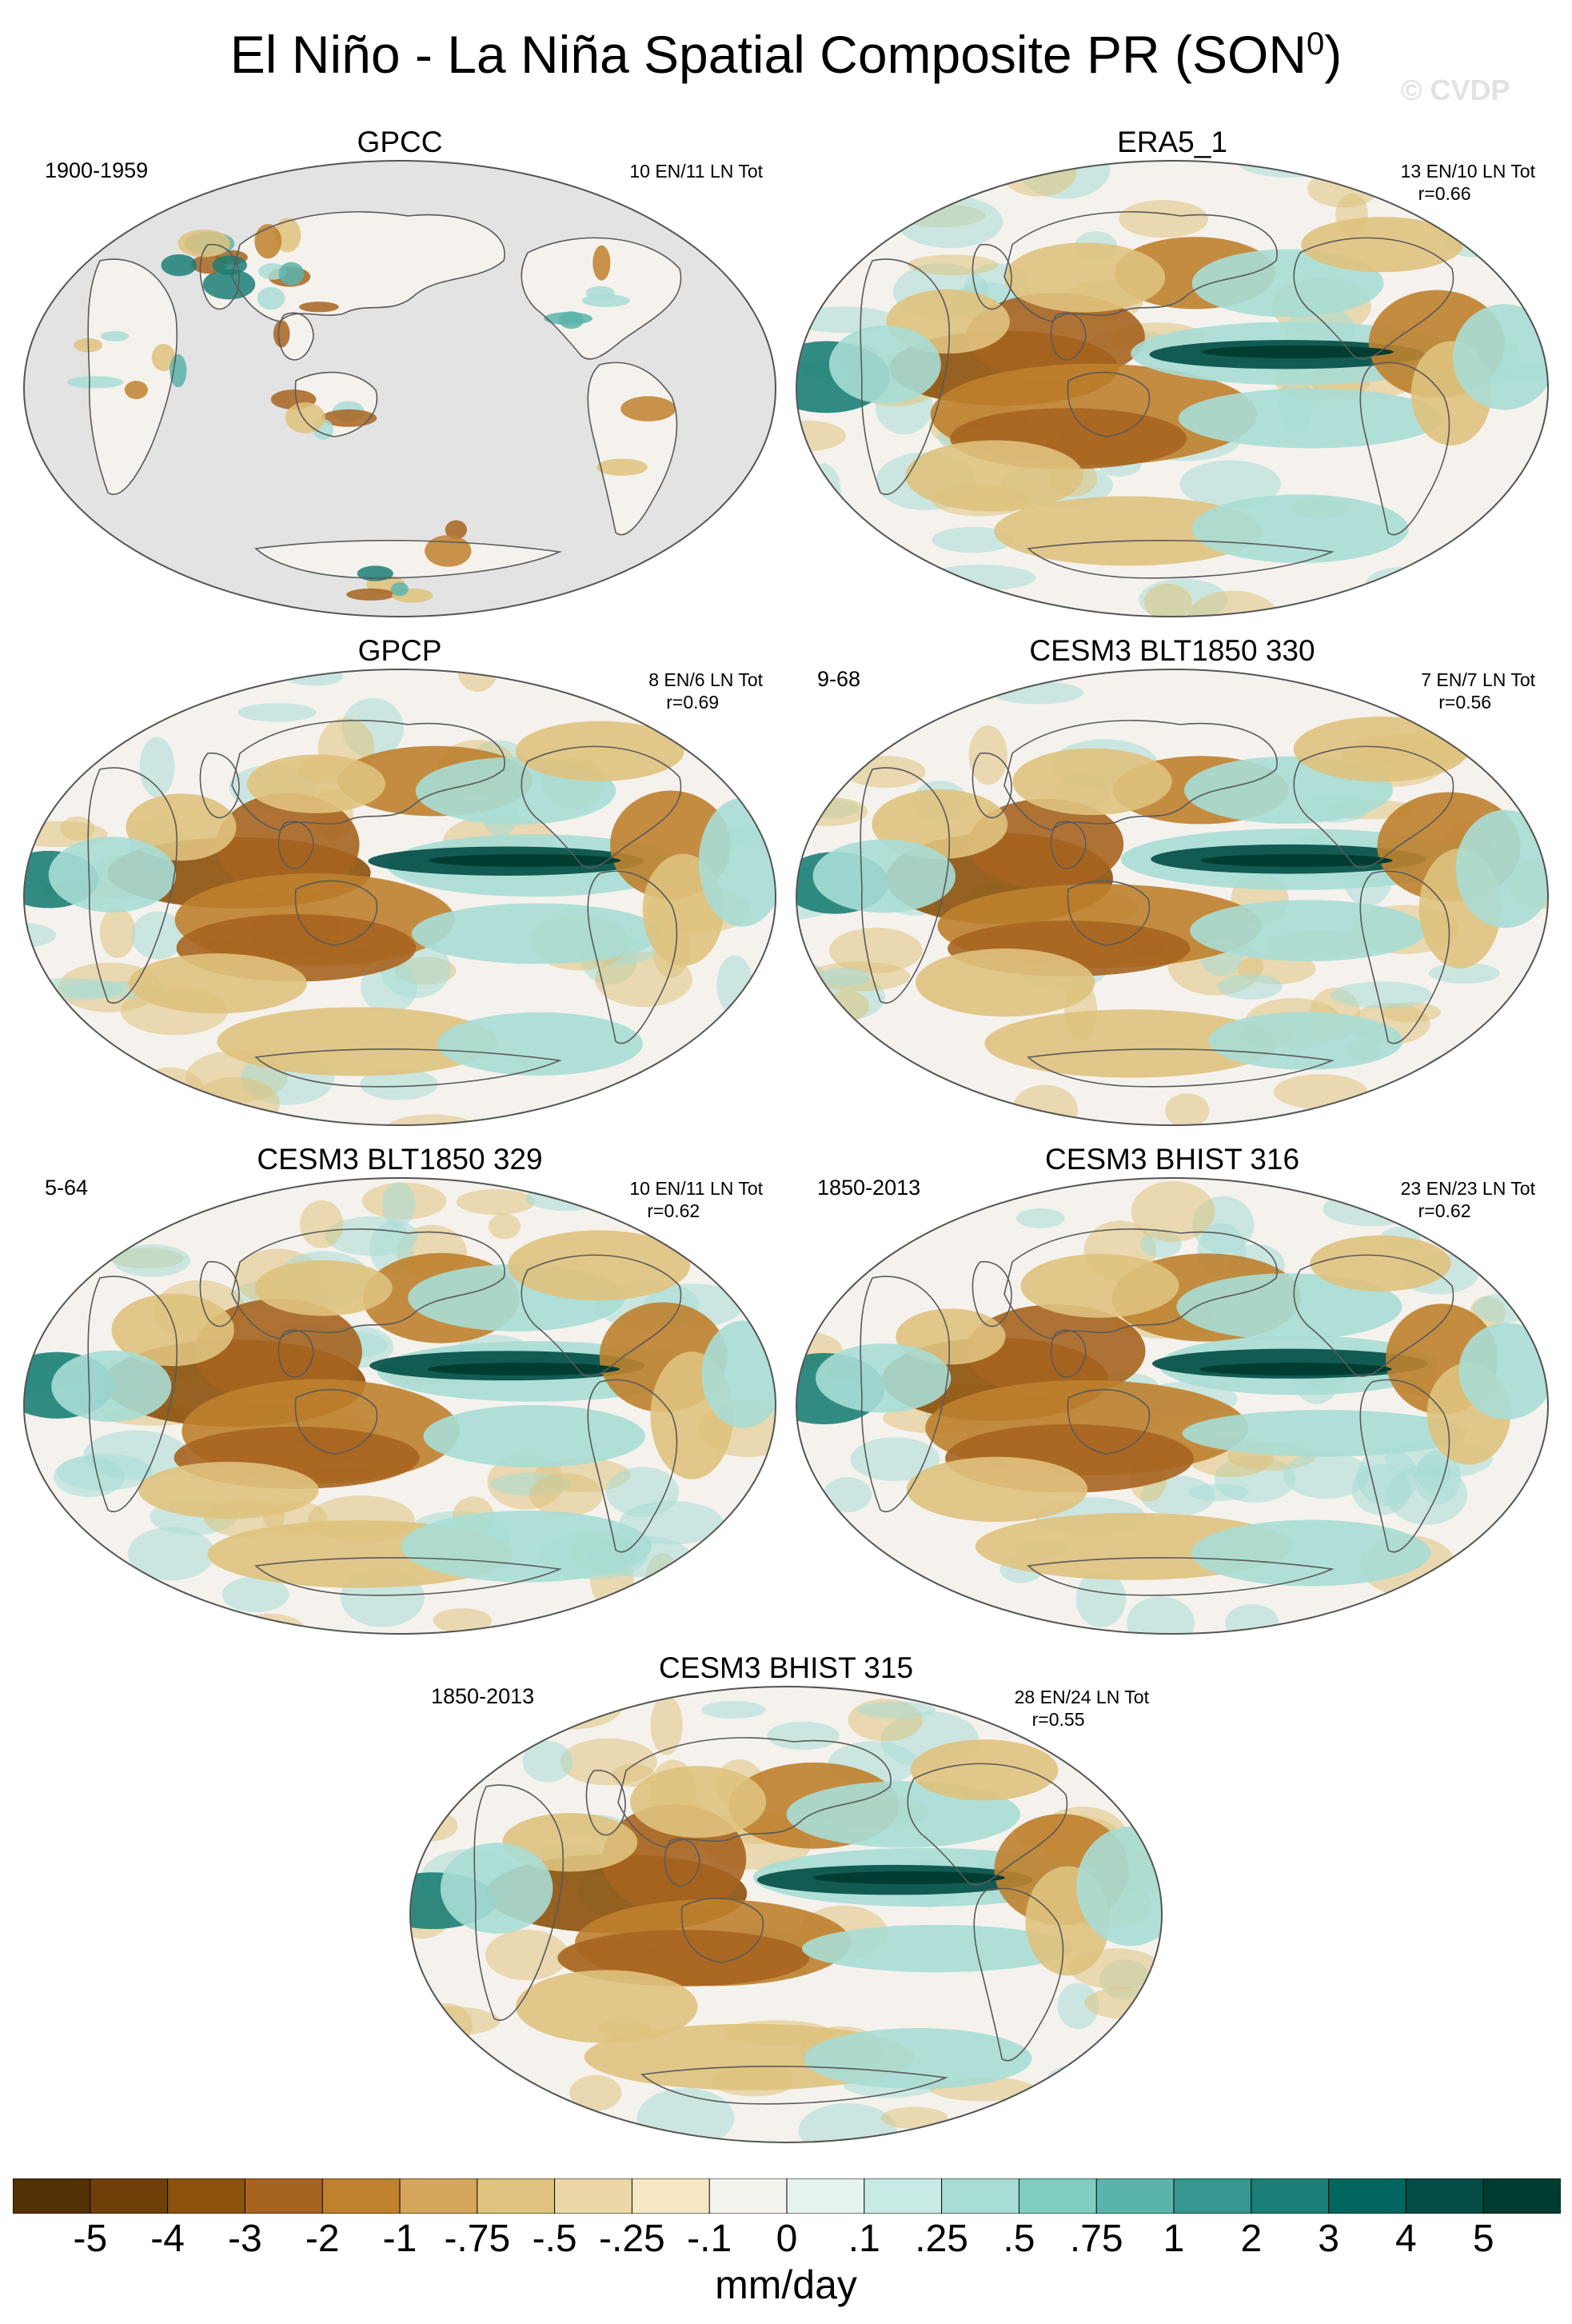 The image size is (1572, 2324). Describe the element at coordinates (400, 1159) in the screenshot. I see `panel-title: CESM3 BLT1850 329` at that location.